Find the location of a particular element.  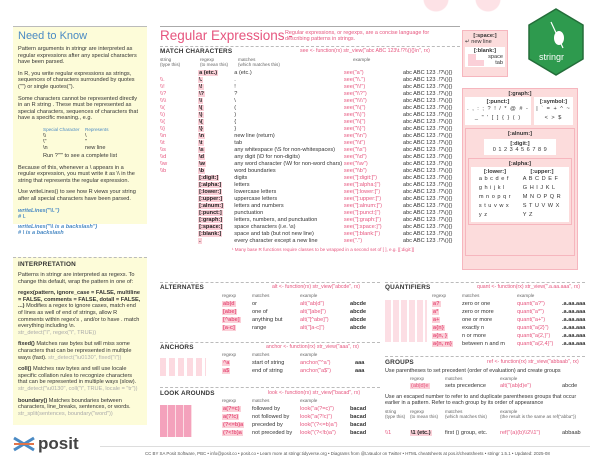

row-regexp: [:alpha:] is located at coordinates (210, 185).